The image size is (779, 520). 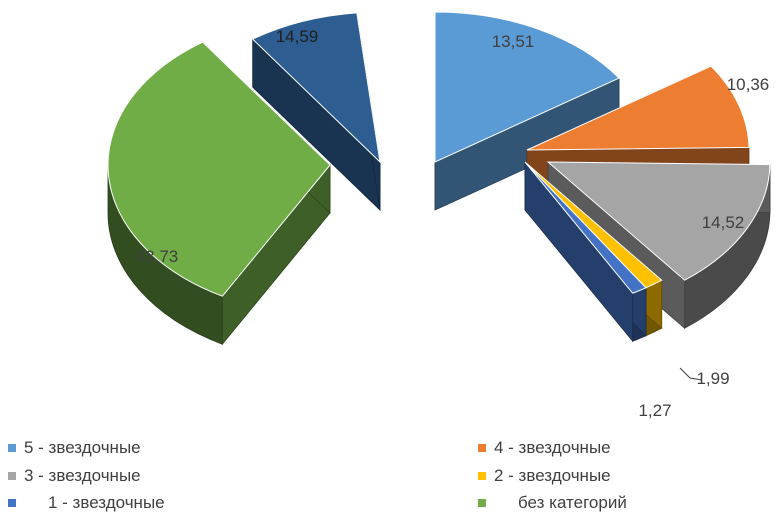 I want to click on slice-3-star, so click(x=658, y=221).